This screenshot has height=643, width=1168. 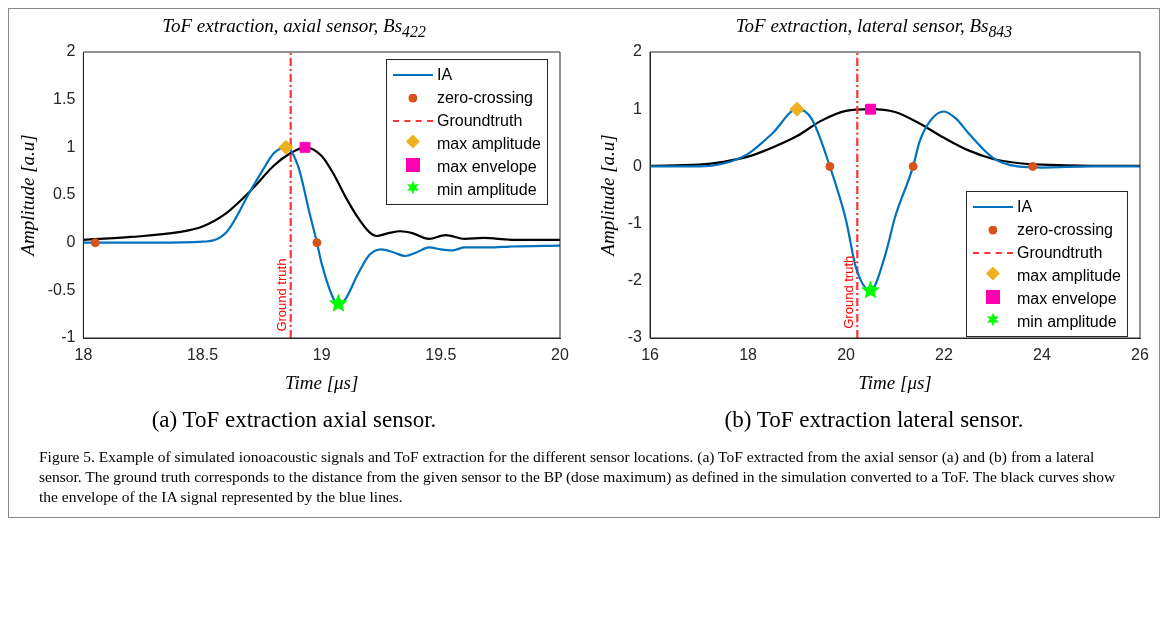 I want to click on x-tick-label: 18.5, so click(x=202, y=355).